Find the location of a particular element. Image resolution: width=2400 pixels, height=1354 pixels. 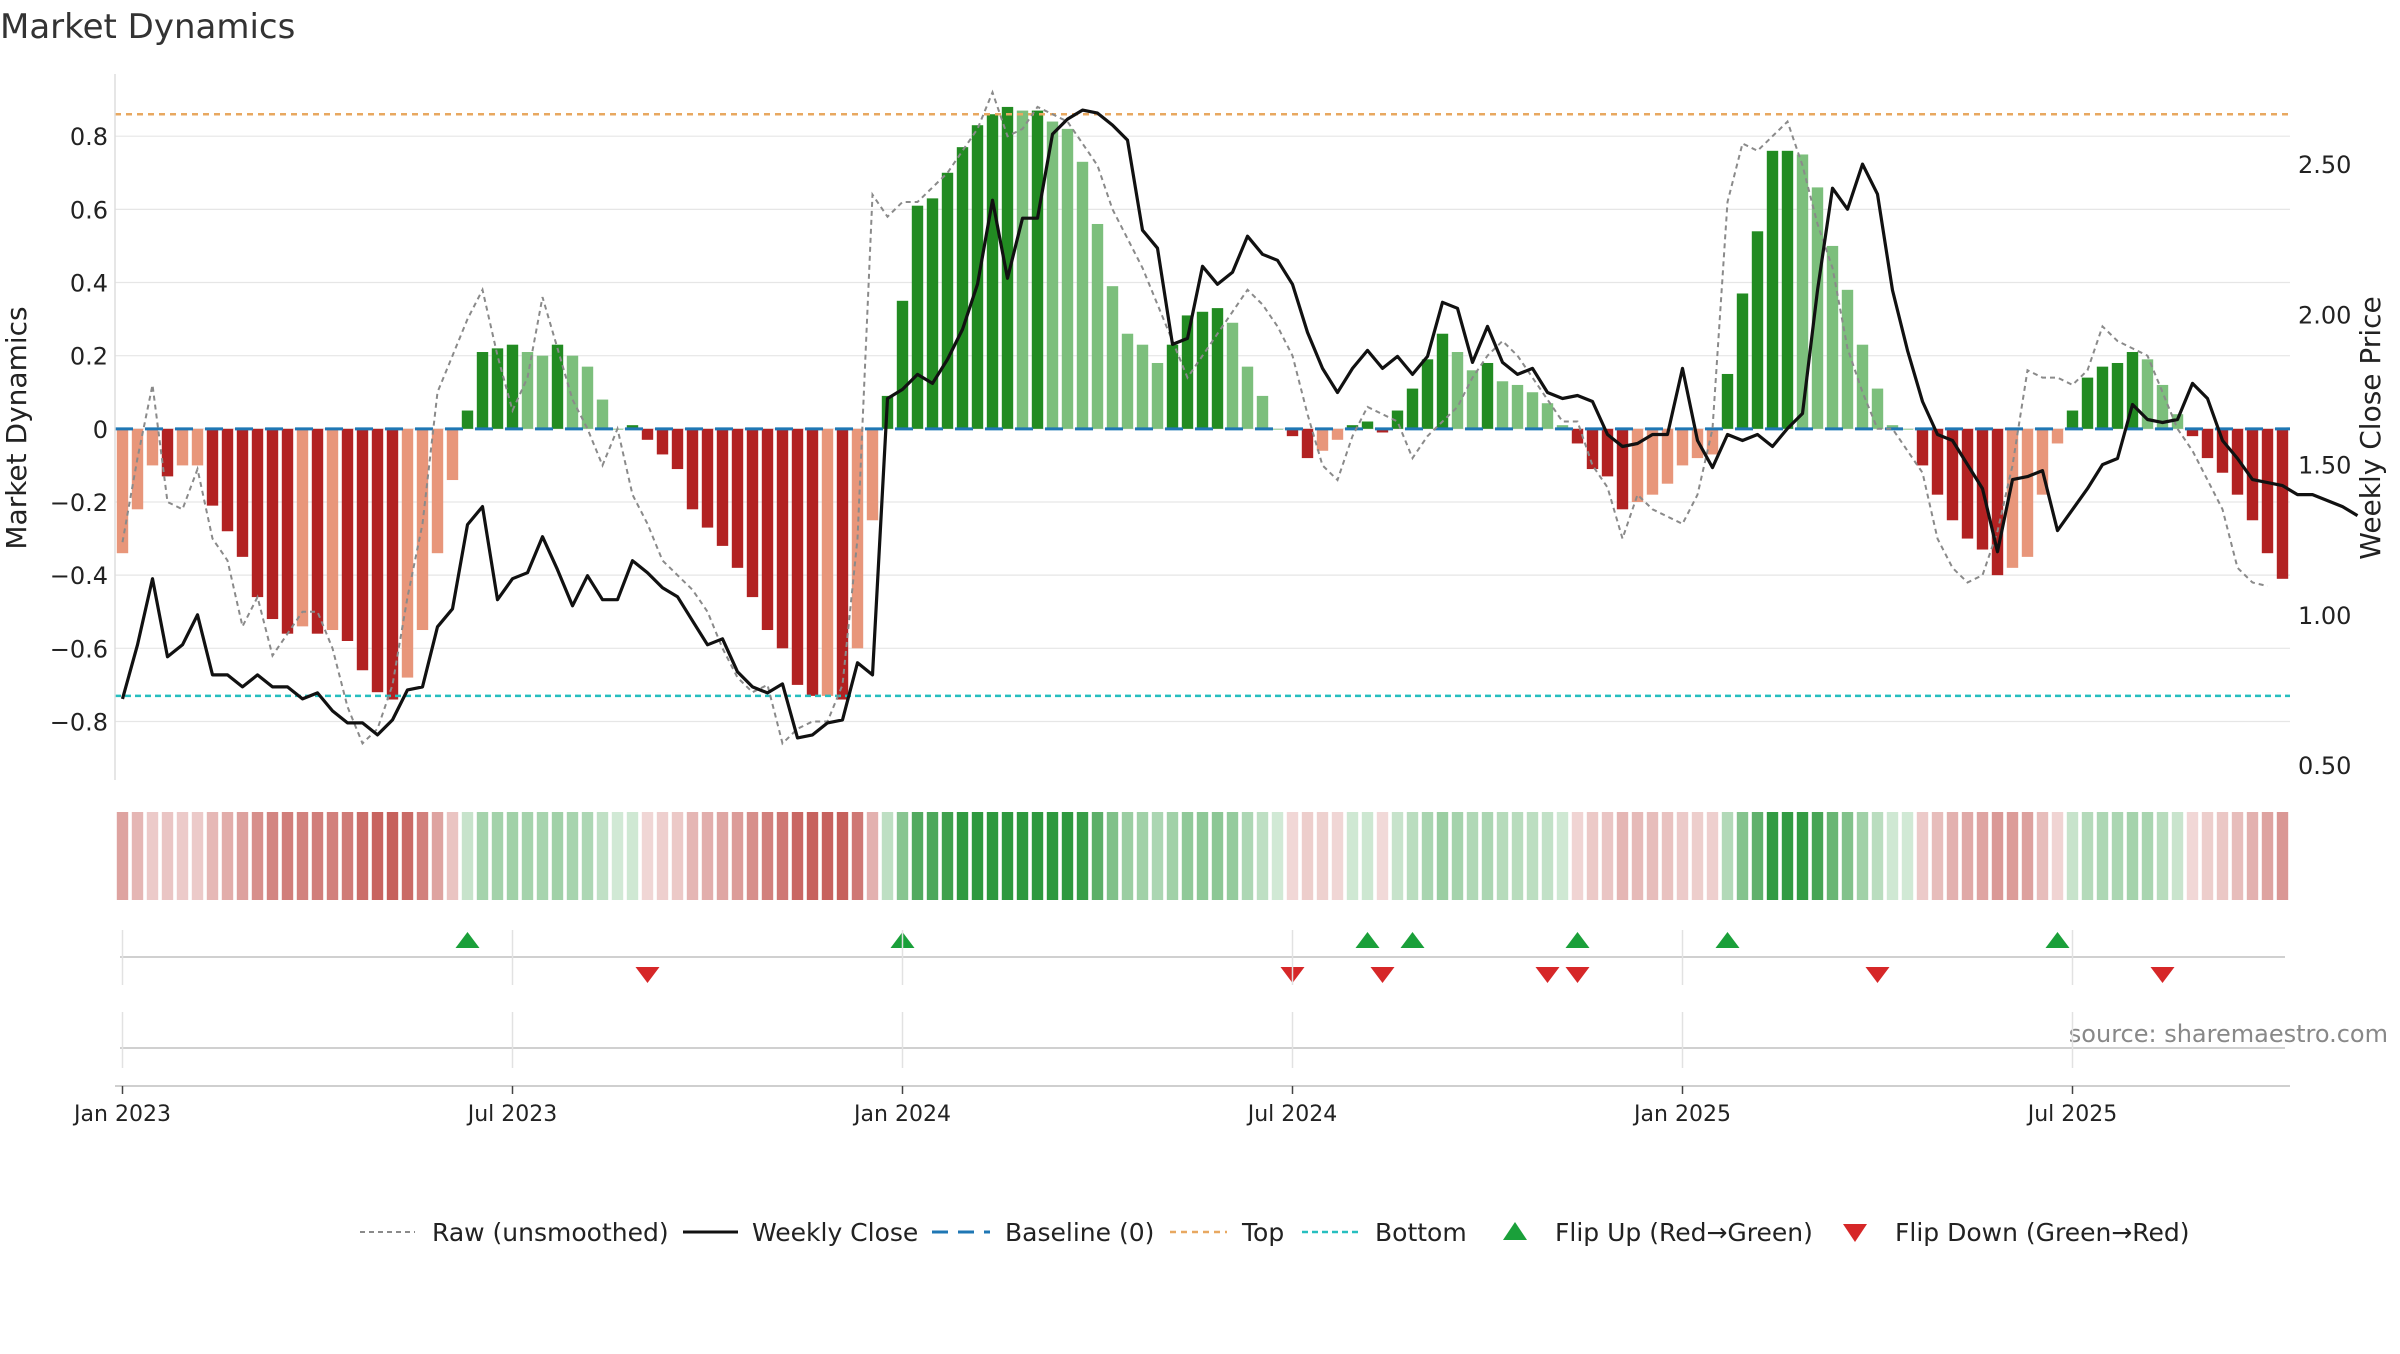

y2-tick-label-1: 2.00 is located at coordinates (2324, 315).